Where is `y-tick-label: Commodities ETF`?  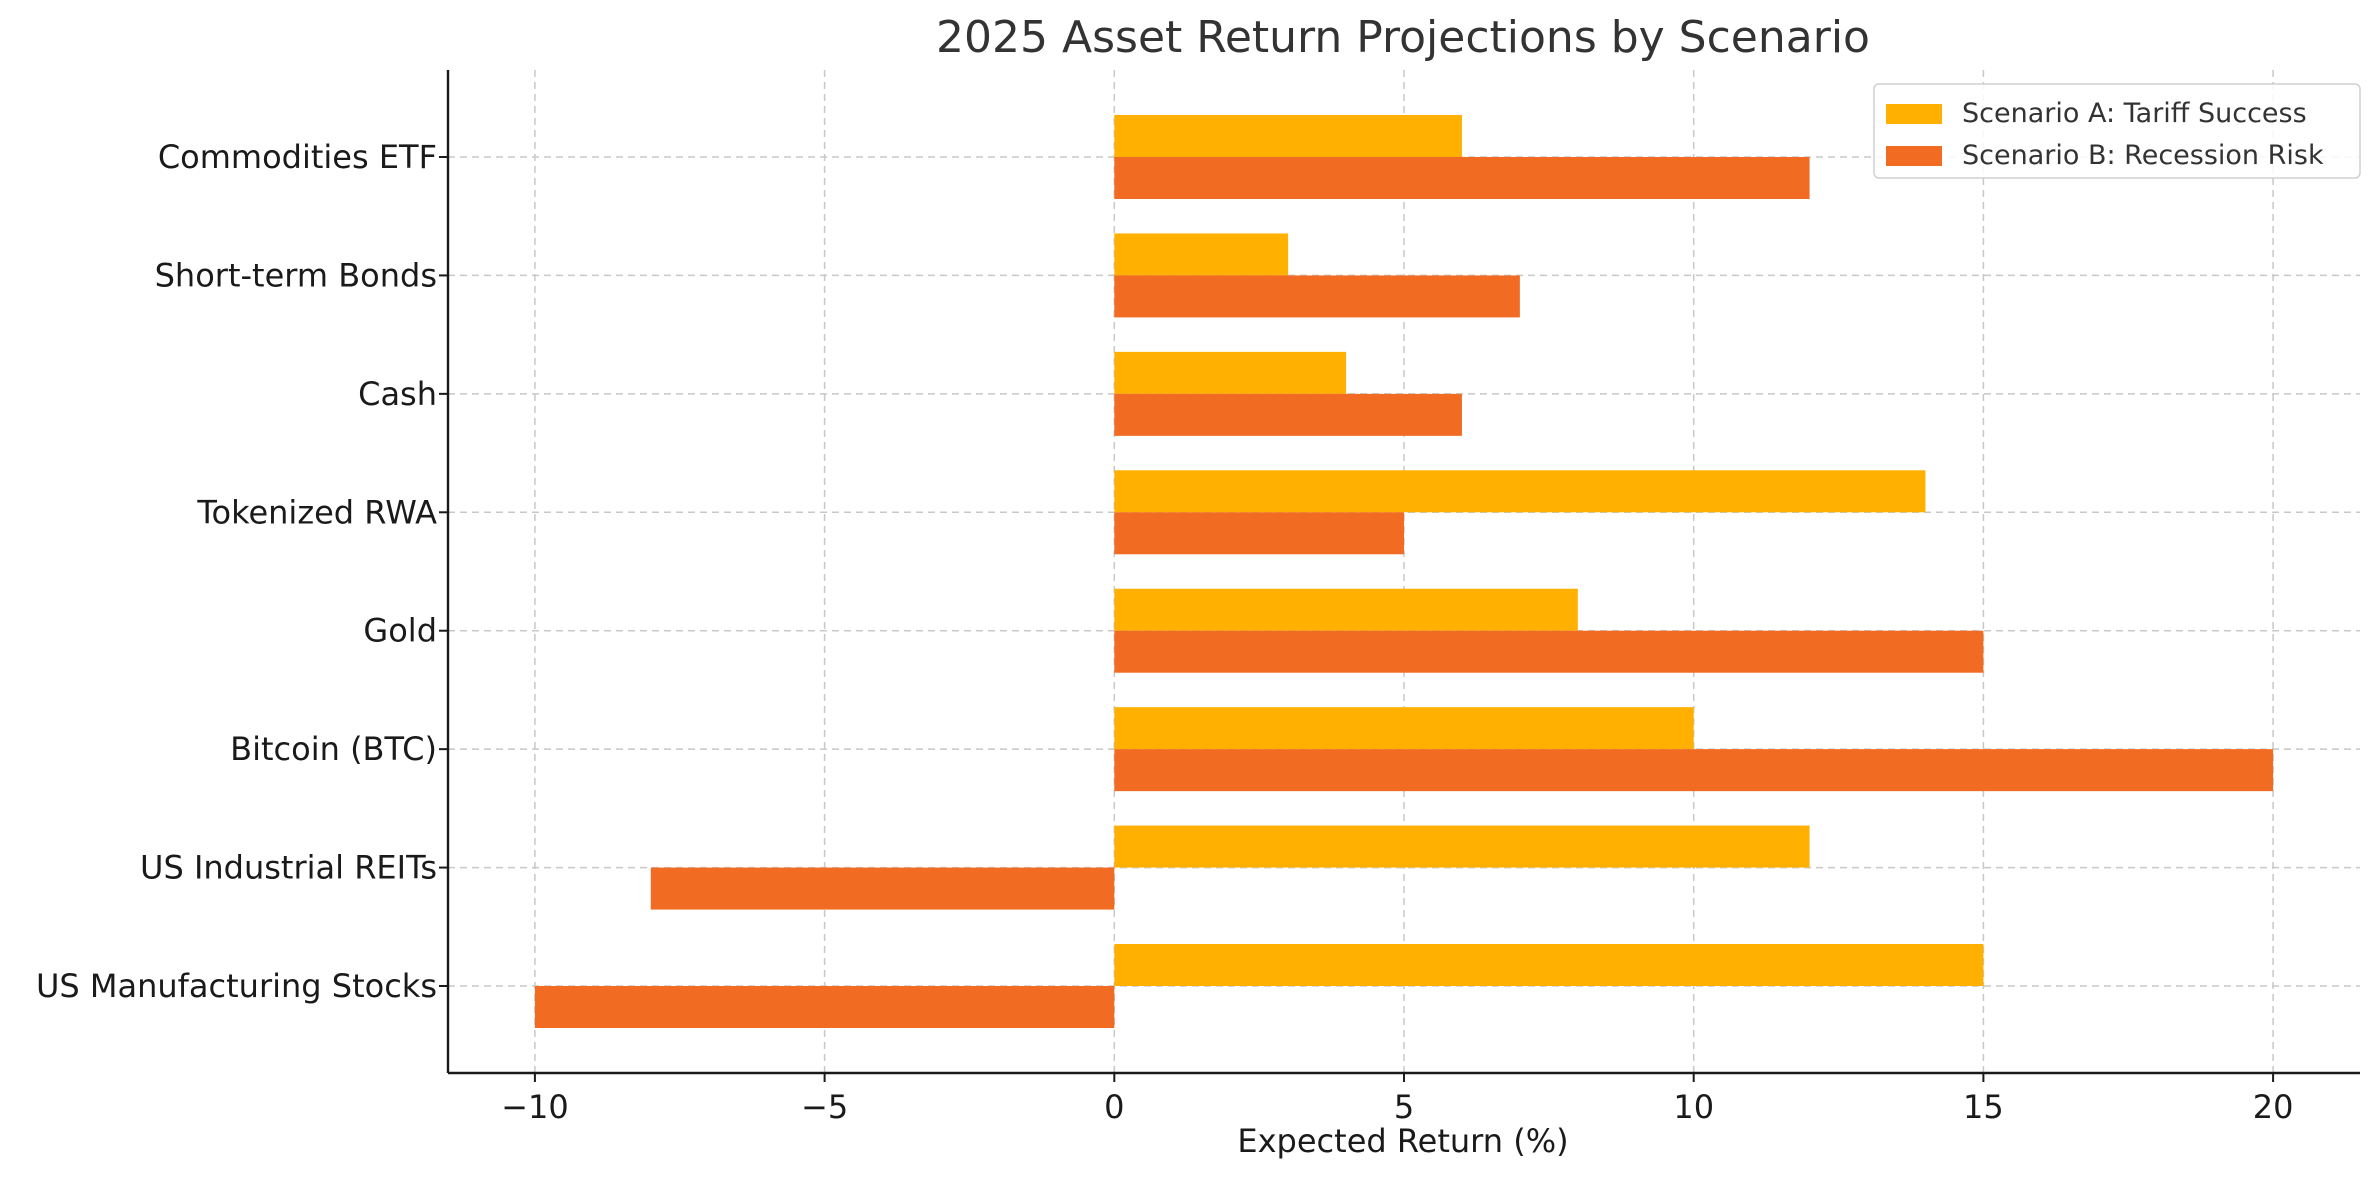 y-tick-label: Commodities ETF is located at coordinates (297, 157).